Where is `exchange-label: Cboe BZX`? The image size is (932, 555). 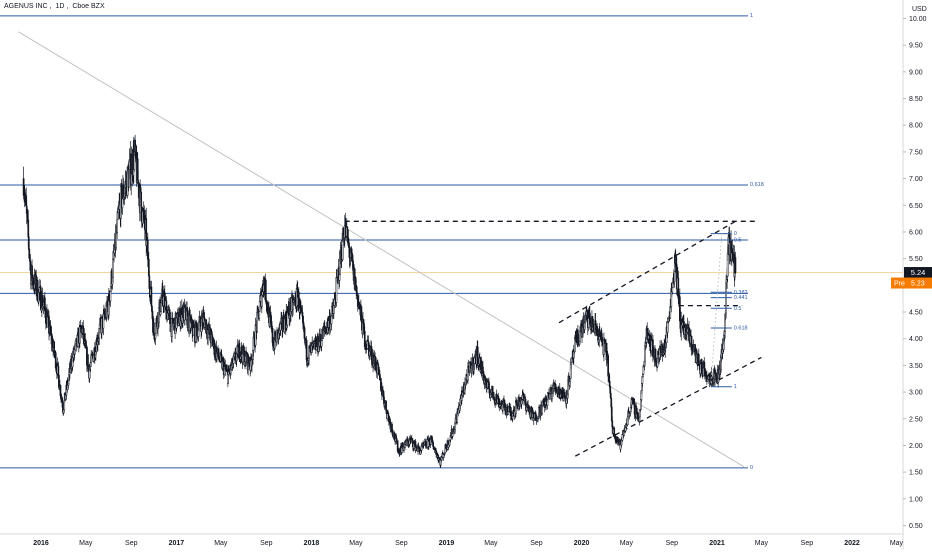
exchange-label: Cboe BZX is located at coordinates (88, 6).